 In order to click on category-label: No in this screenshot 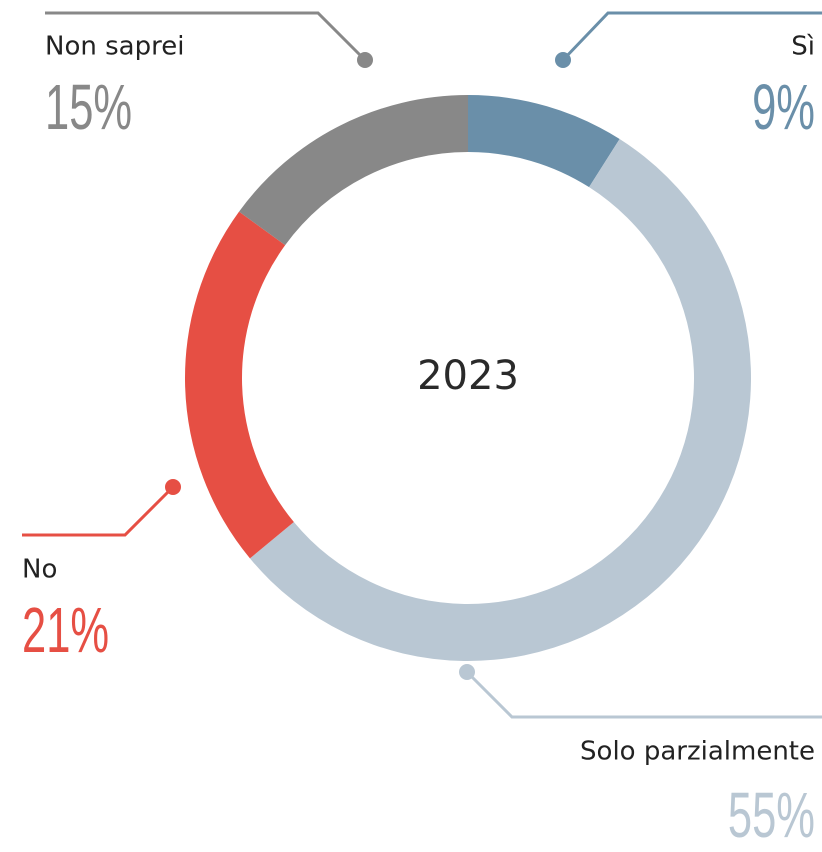, I will do `click(39, 570)`.